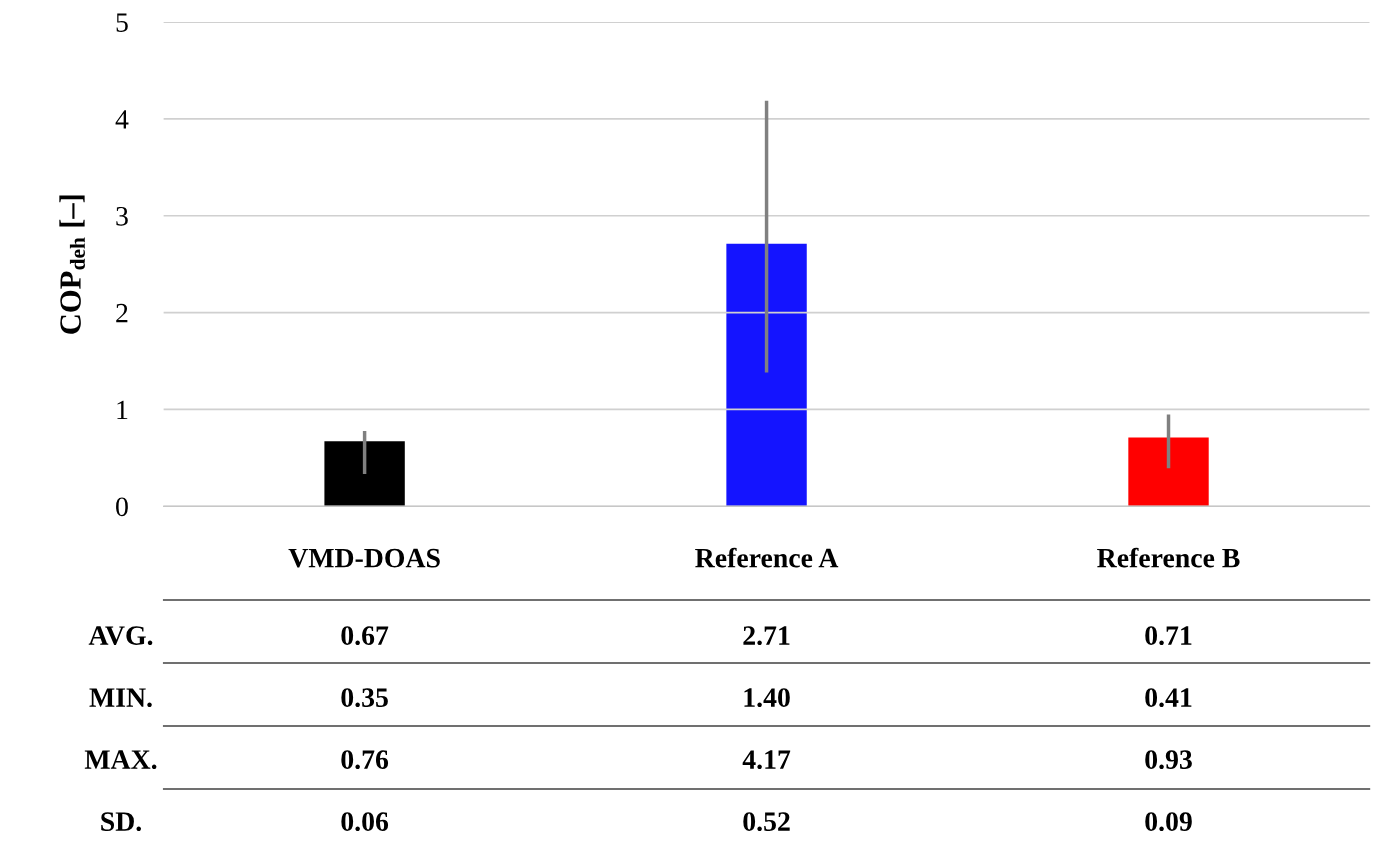  I want to click on y-tick-label: 1, so click(122, 410).